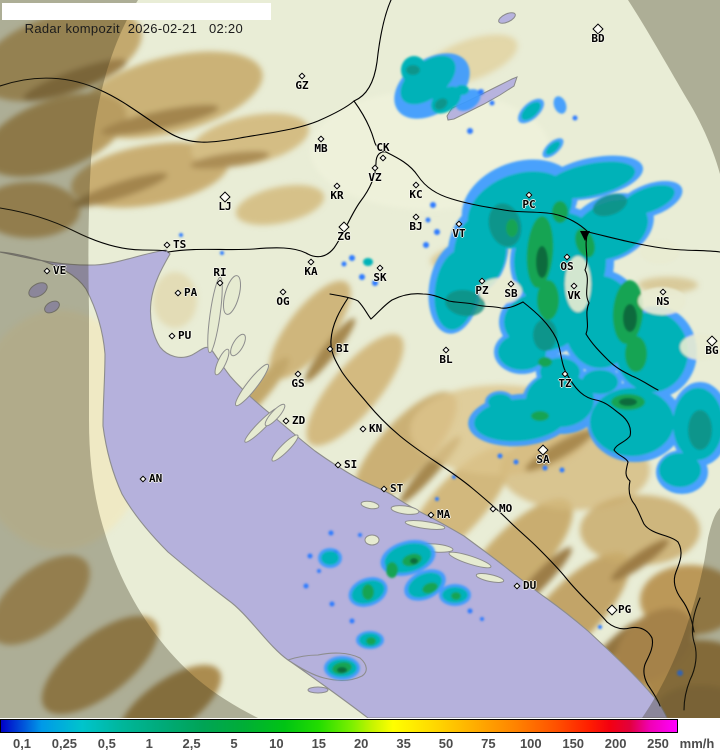 Image resolution: width=720 pixels, height=751 pixels. Describe the element at coordinates (376, 428) in the screenshot. I see `city-label: KN` at that location.